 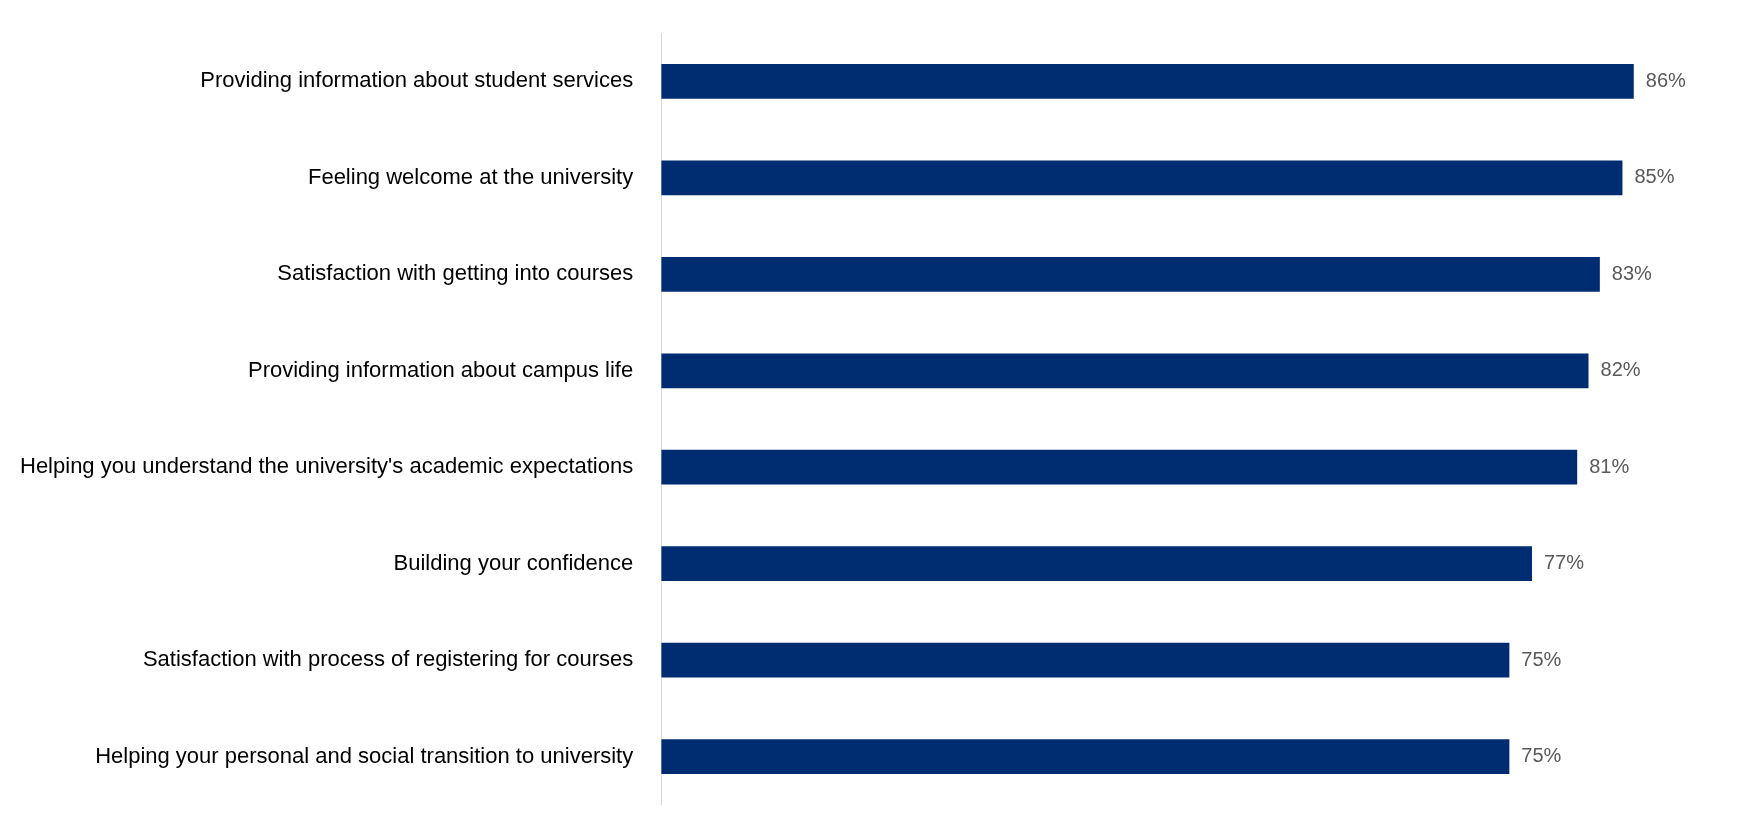 I want to click on data-label: 82%, so click(x=1620, y=369).